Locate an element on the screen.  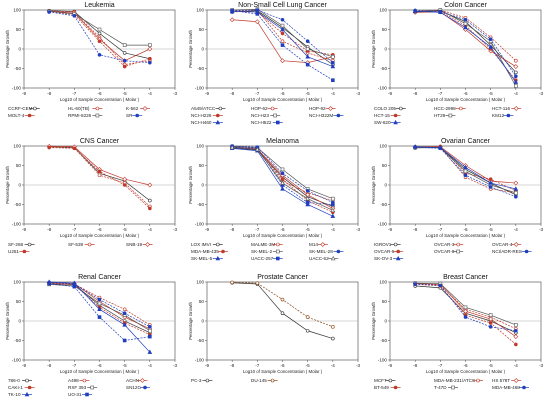
panel-title: Prostate Cancer is located at coordinates (282, 277).